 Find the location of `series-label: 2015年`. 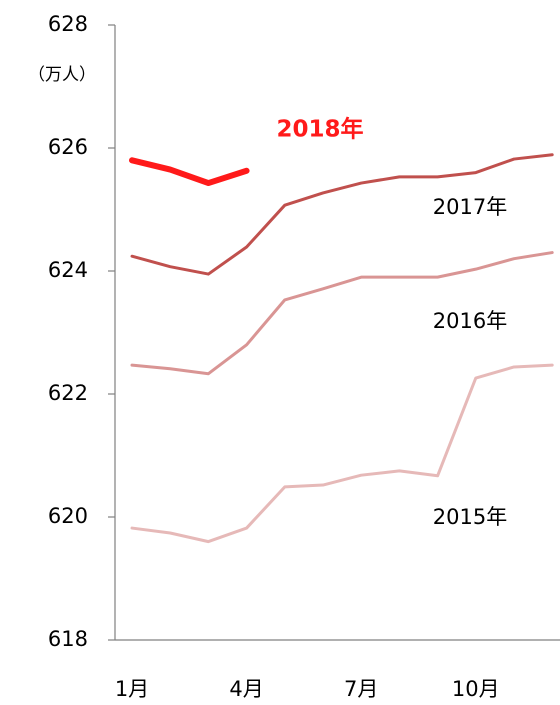

series-label: 2015年 is located at coordinates (470, 517).